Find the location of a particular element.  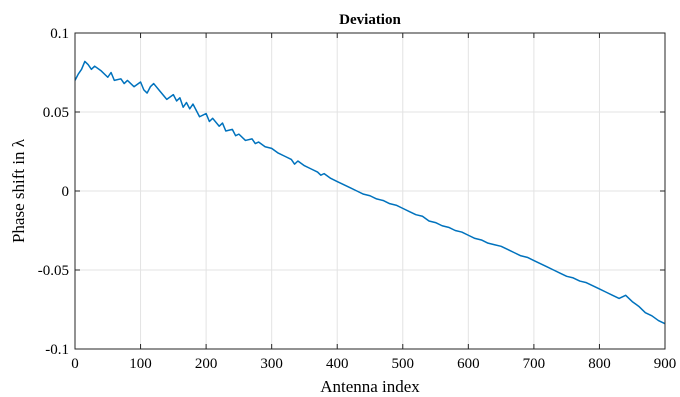

y-tick-label: 0.05 is located at coordinates (56, 113).